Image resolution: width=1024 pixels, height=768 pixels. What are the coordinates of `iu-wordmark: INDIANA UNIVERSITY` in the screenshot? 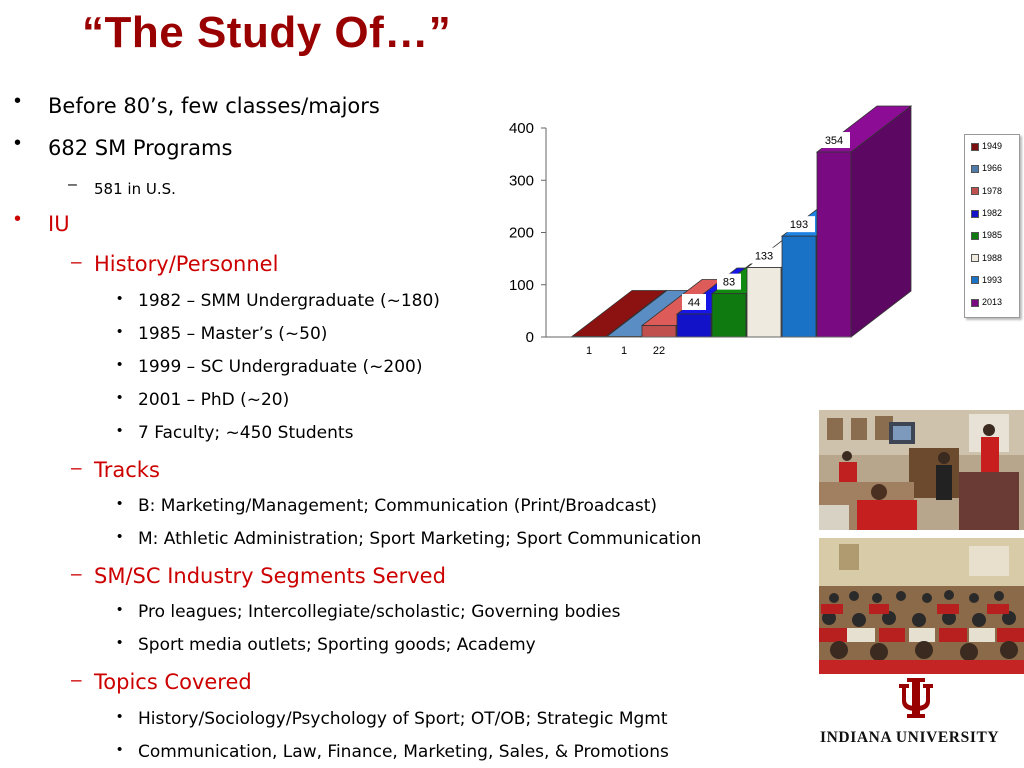 It's located at (910, 737).